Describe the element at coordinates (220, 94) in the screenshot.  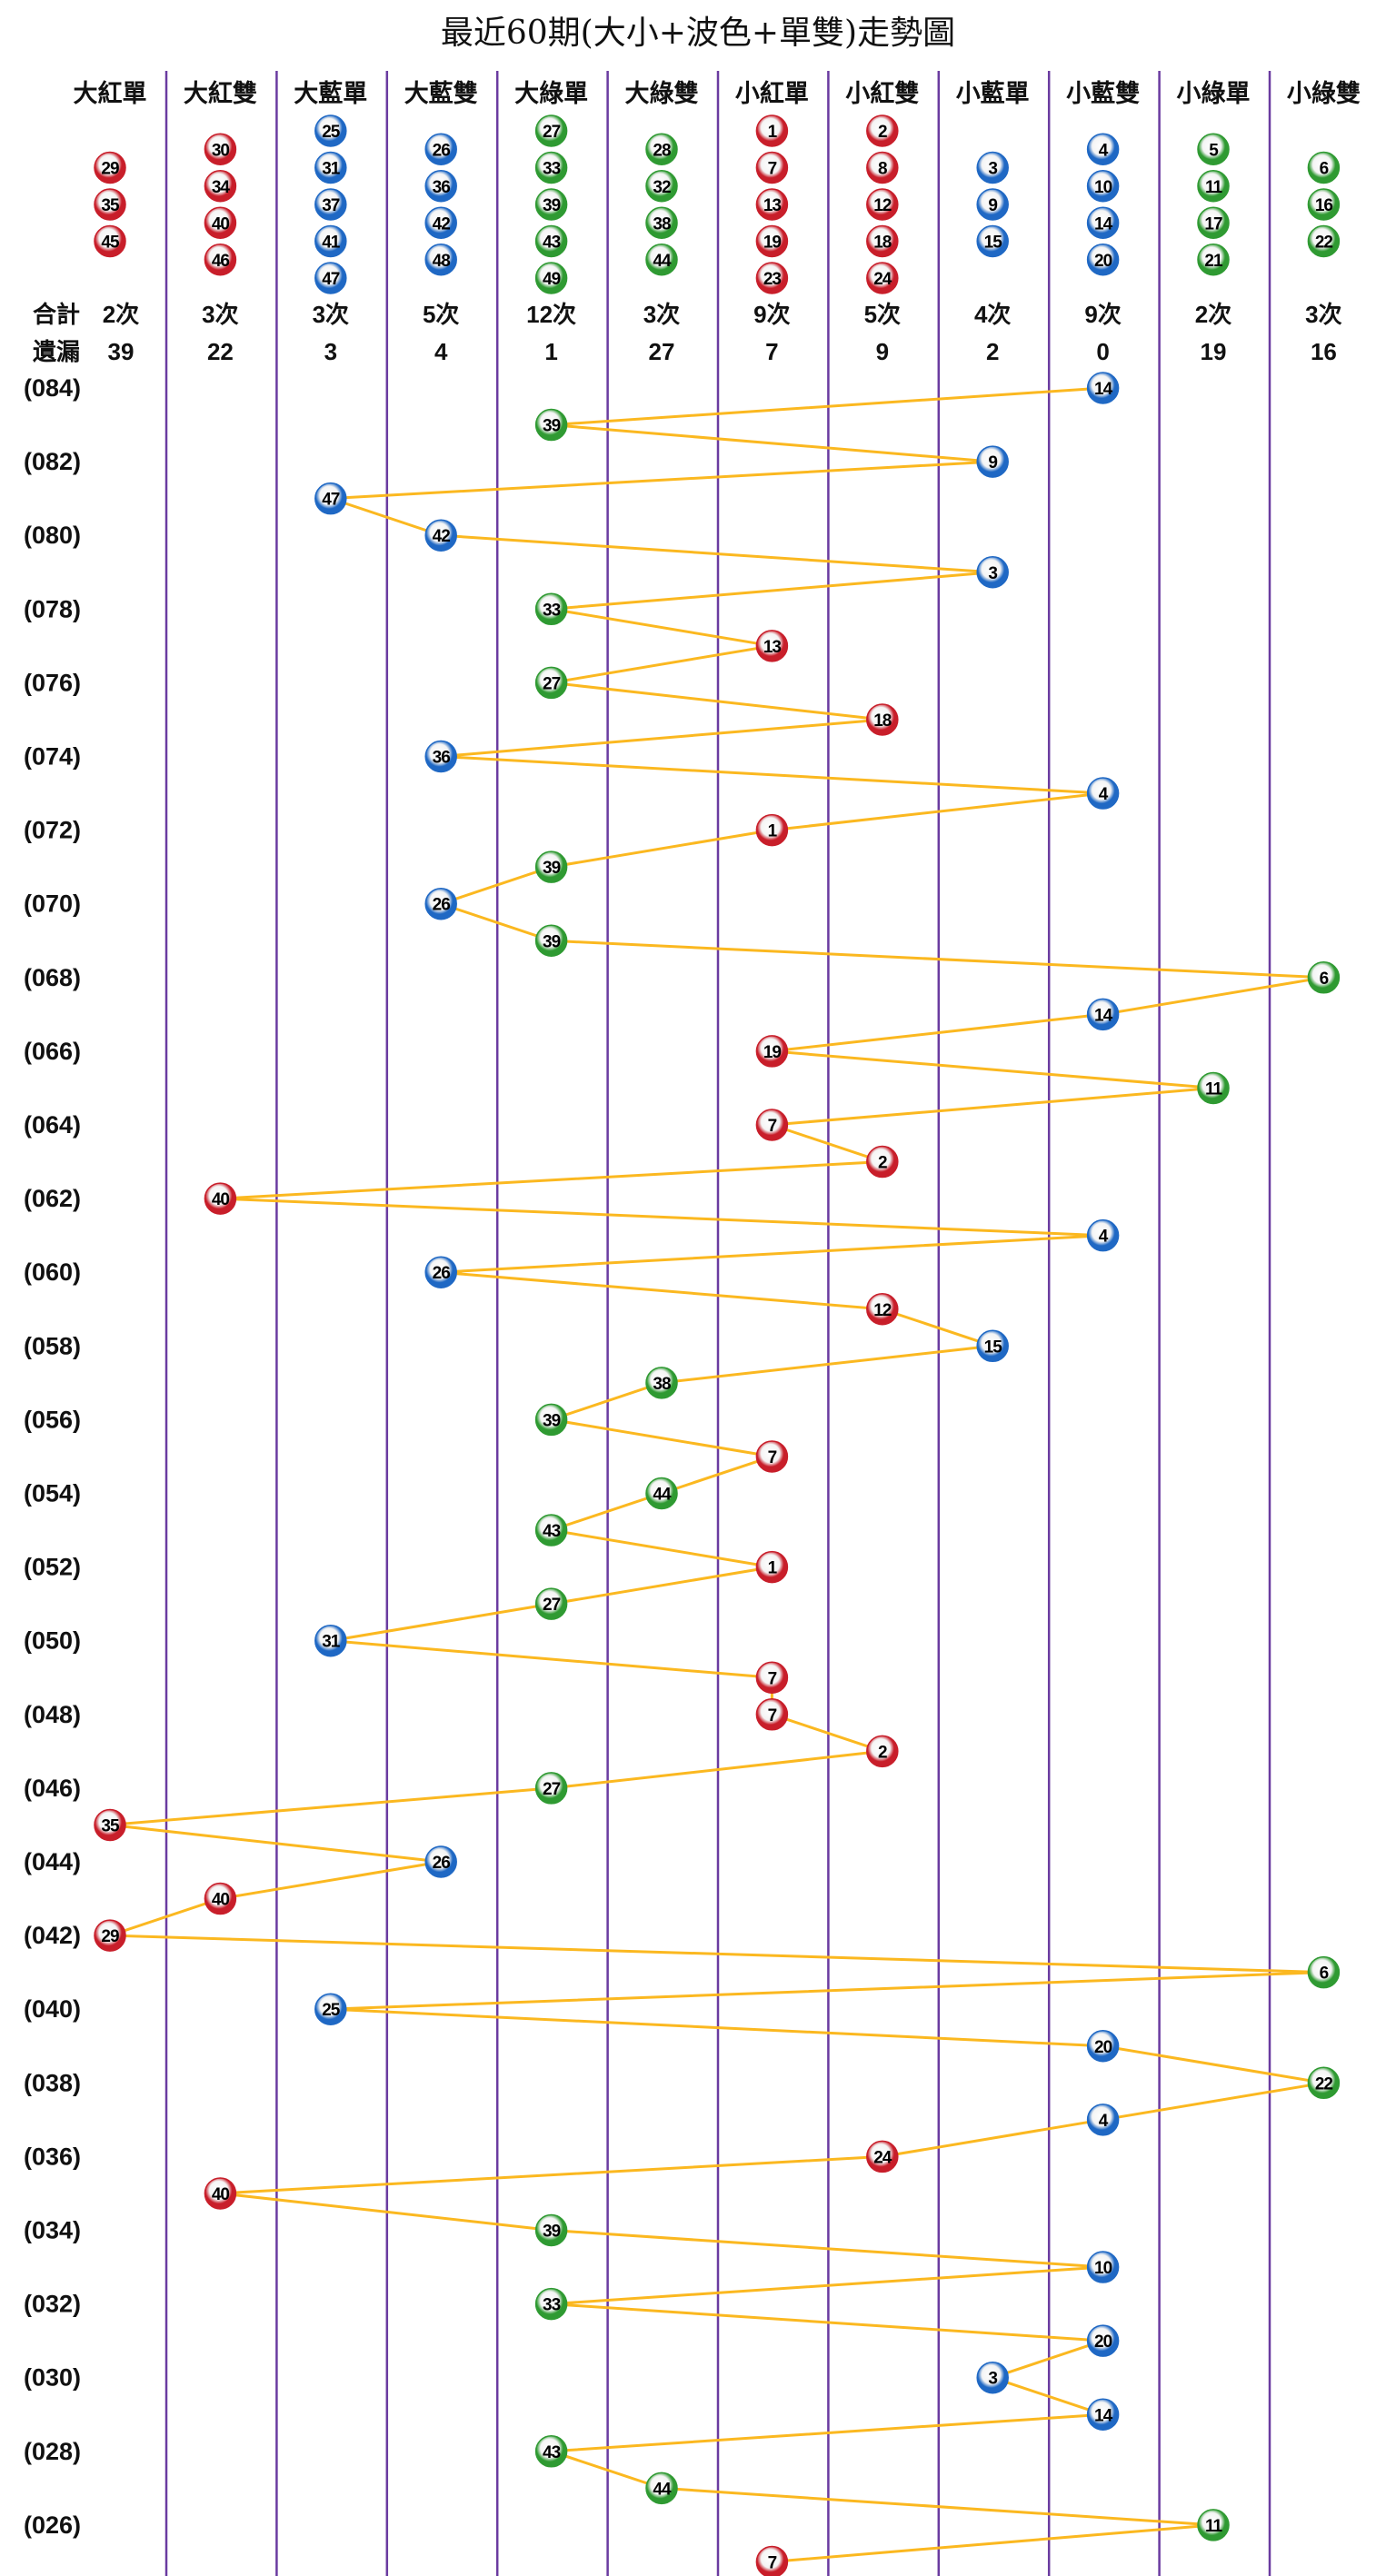
I see `column-header: 大紅雙` at that location.